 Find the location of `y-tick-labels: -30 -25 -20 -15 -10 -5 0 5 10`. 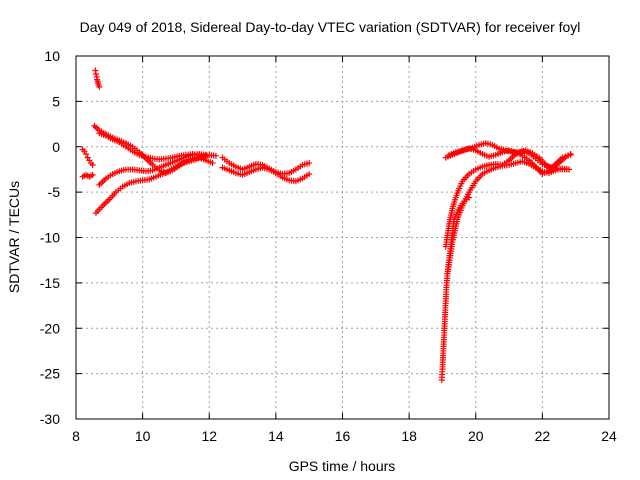

y-tick-labels: -30 -25 -20 -15 -10 -5 0 5 10 is located at coordinates (50, 237).